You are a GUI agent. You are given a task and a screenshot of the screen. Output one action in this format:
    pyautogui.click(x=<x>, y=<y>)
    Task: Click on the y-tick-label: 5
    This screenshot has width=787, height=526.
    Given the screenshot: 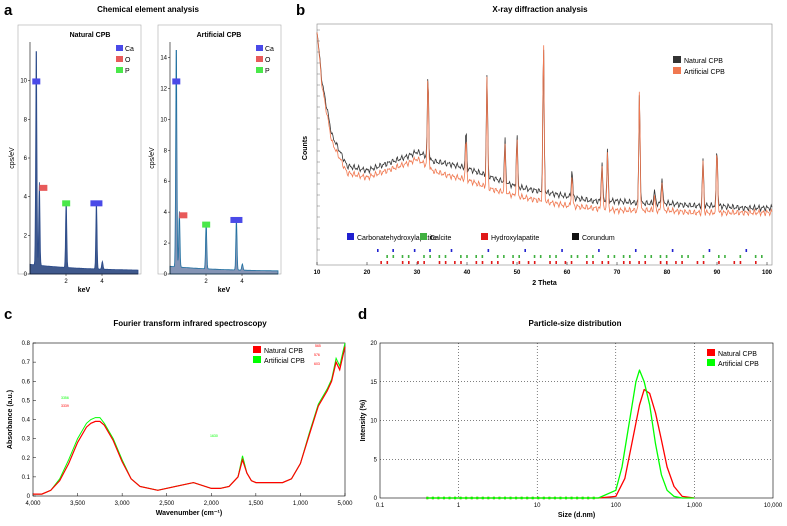 What is the action you would take?
    pyautogui.click(x=376, y=460)
    